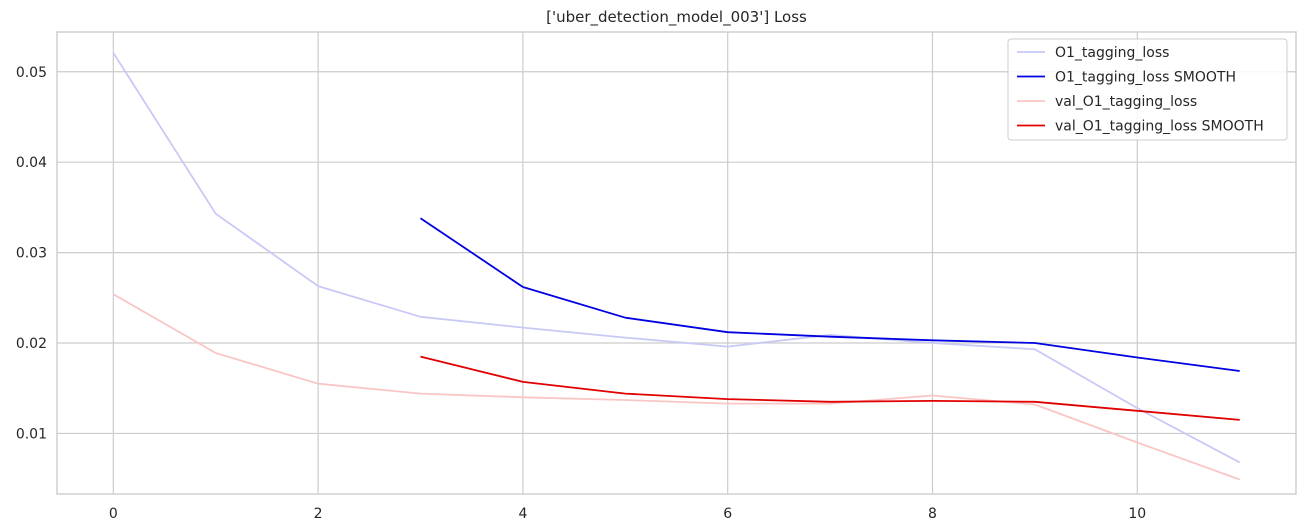 This screenshot has height=532, width=1307. I want to click on x-tick-label: 10, so click(1137, 514).